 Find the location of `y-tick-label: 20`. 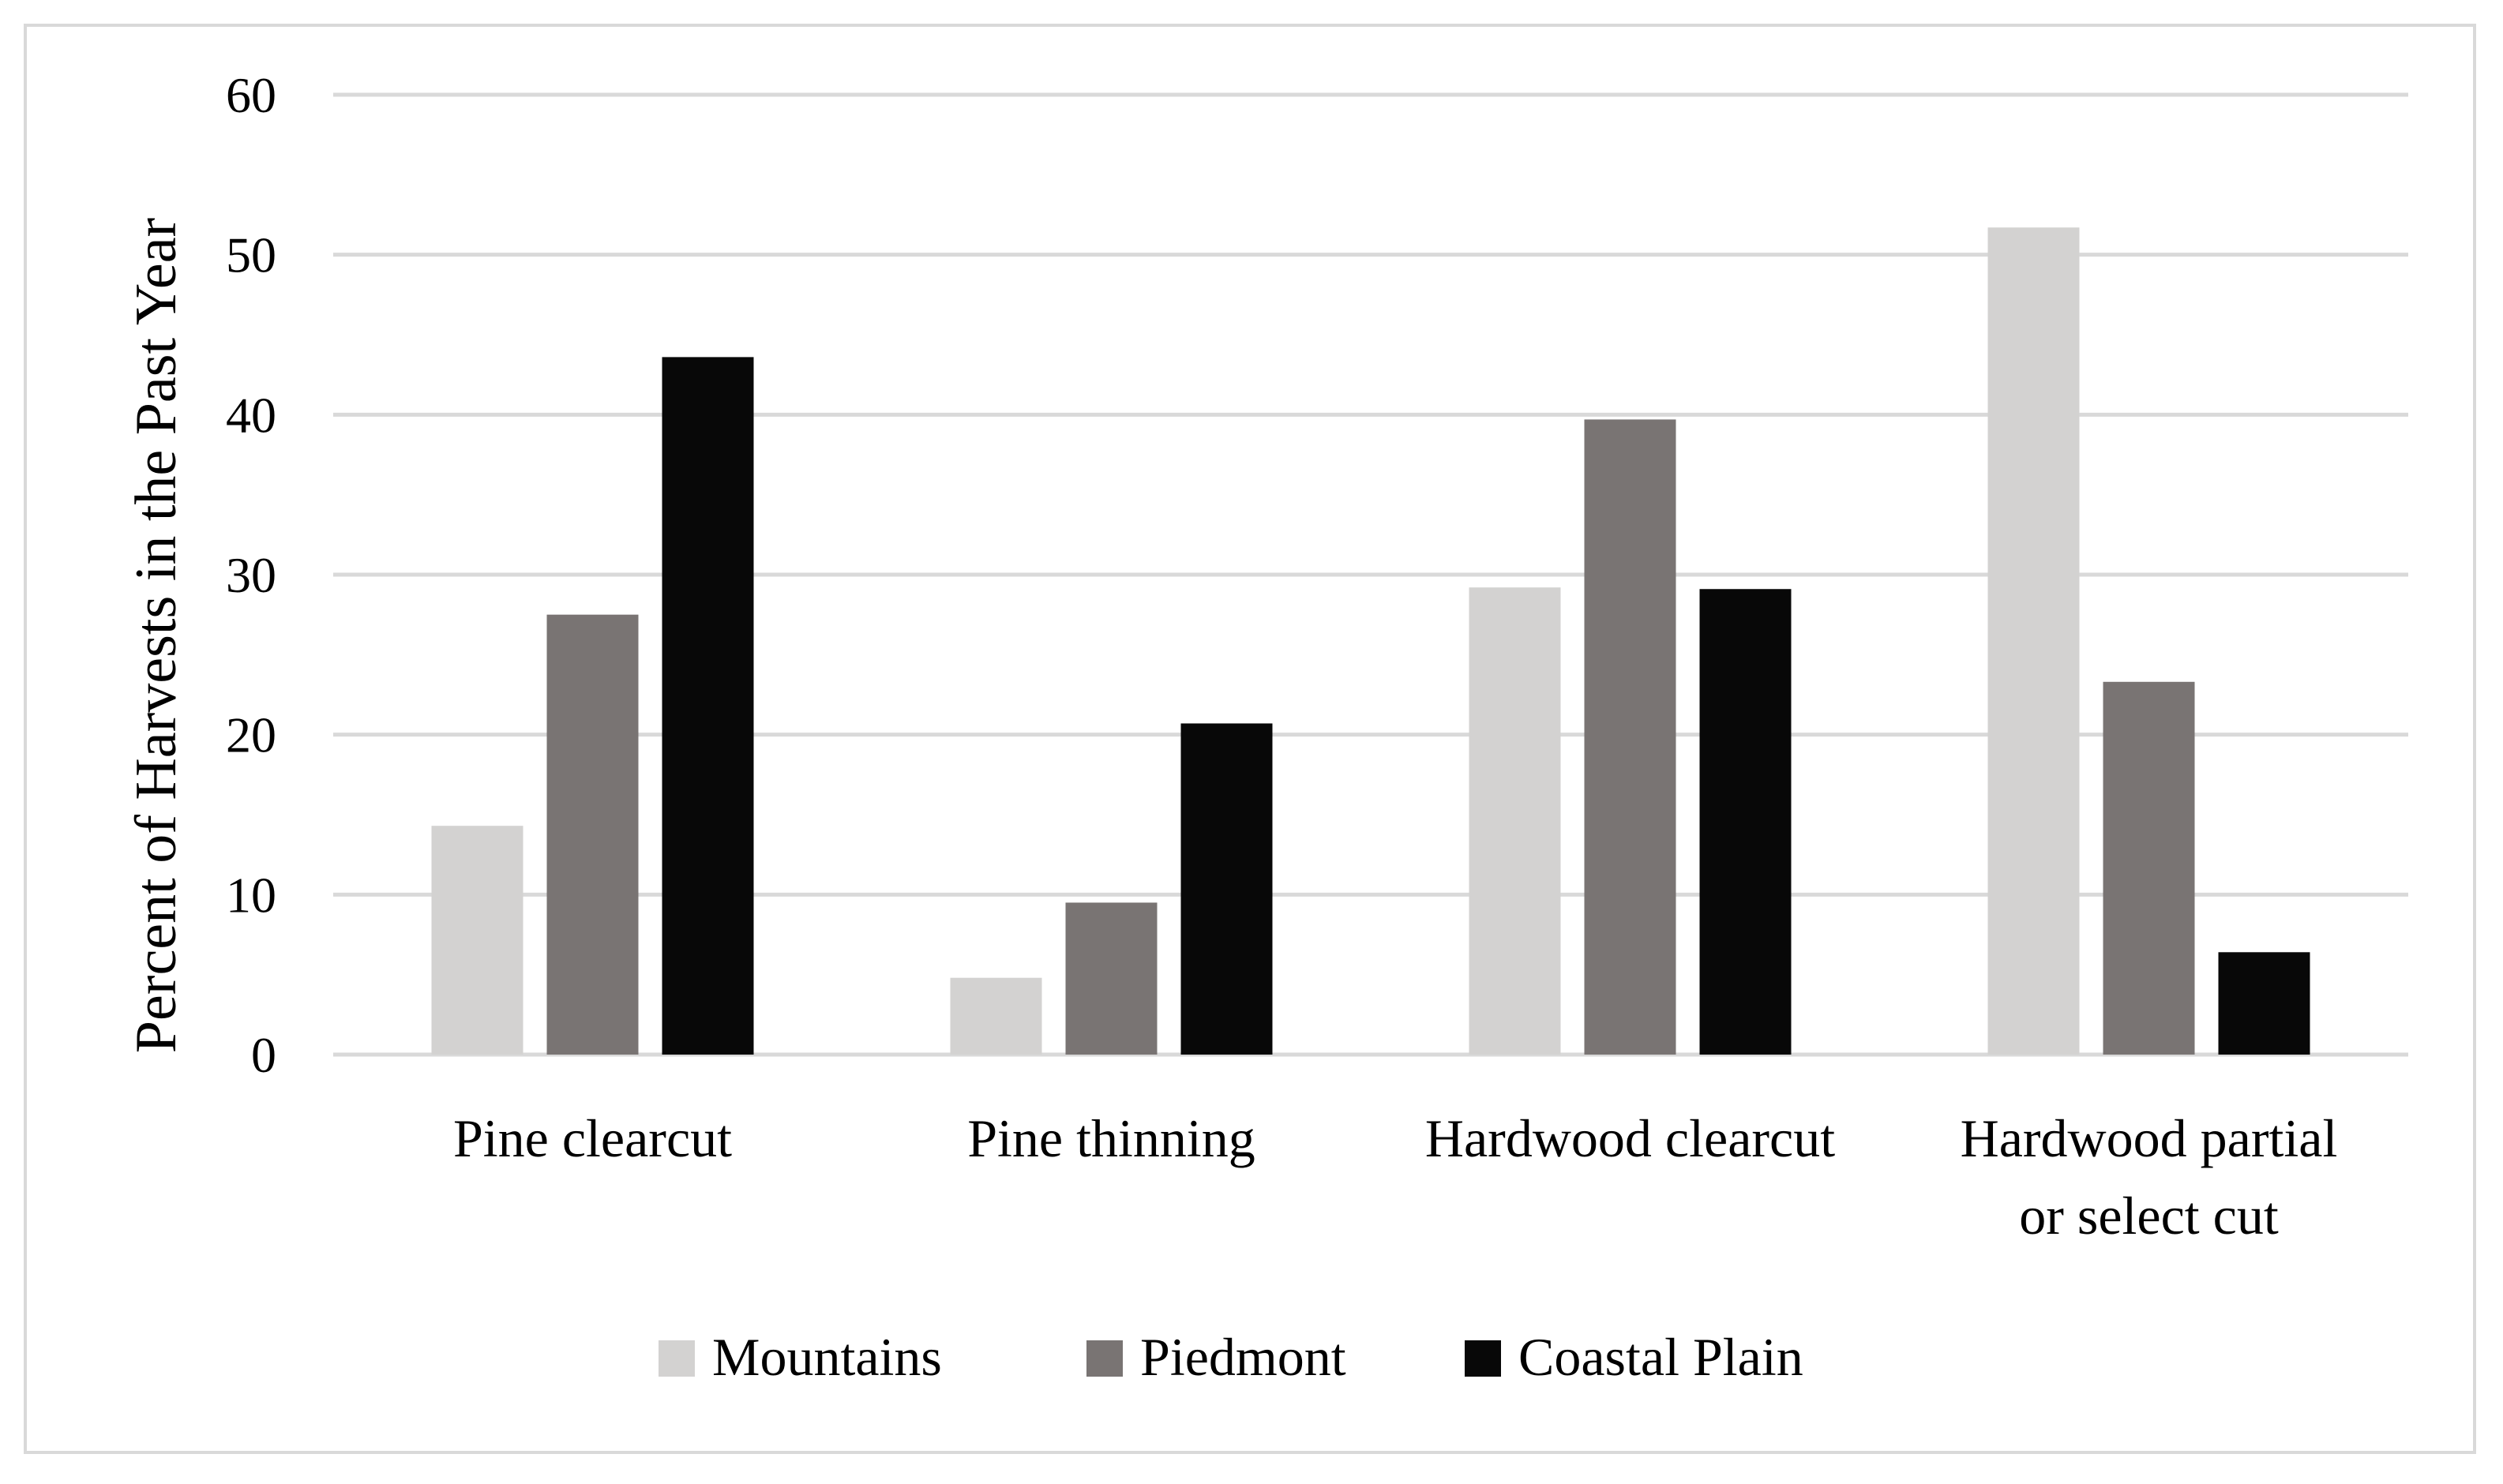

y-tick-label: 20 is located at coordinates (251, 735).